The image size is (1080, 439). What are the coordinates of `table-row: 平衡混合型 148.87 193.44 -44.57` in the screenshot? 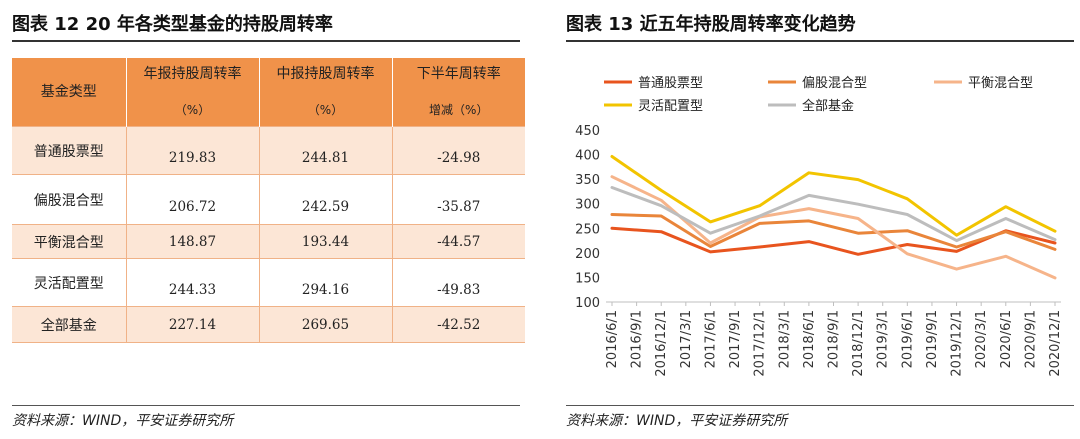 It's located at (268, 241).